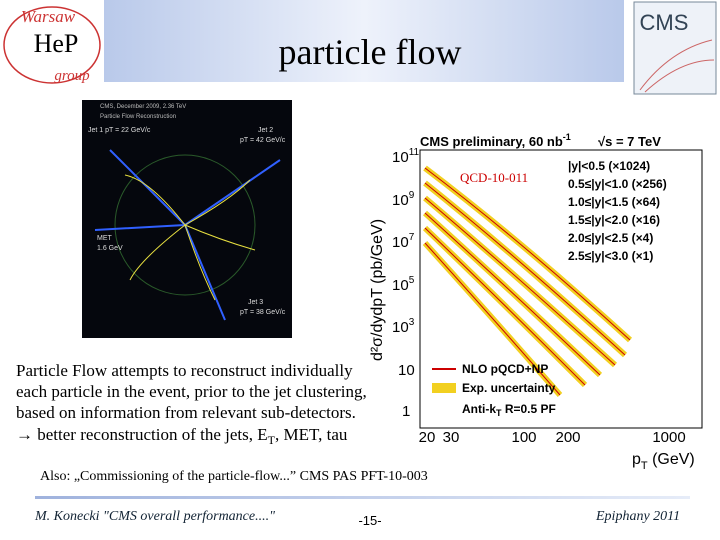  I want to click on tracks, so click(190, 237).